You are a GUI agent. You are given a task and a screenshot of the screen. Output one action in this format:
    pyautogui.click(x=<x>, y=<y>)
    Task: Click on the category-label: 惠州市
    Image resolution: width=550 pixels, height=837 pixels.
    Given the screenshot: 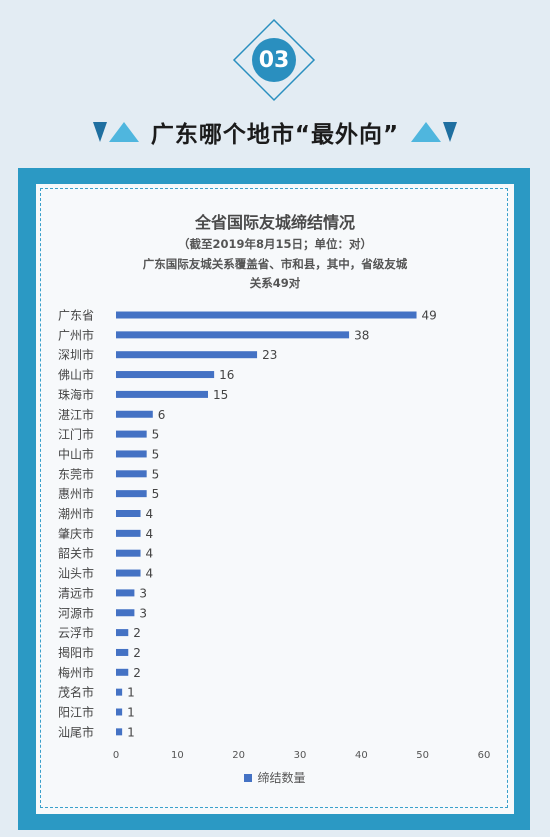 What is the action you would take?
    pyautogui.click(x=76, y=493)
    